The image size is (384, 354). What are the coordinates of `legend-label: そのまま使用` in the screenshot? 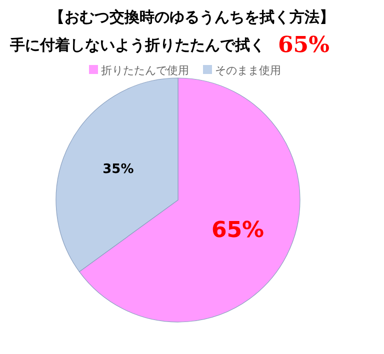 It's located at (248, 70).